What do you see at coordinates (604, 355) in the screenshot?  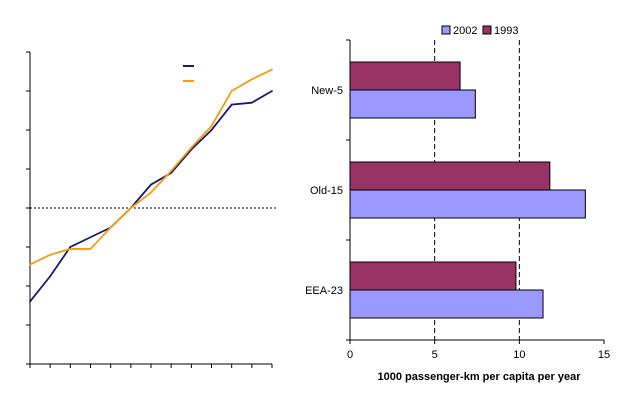 I see `x-tick-label: 15` at bounding box center [604, 355].